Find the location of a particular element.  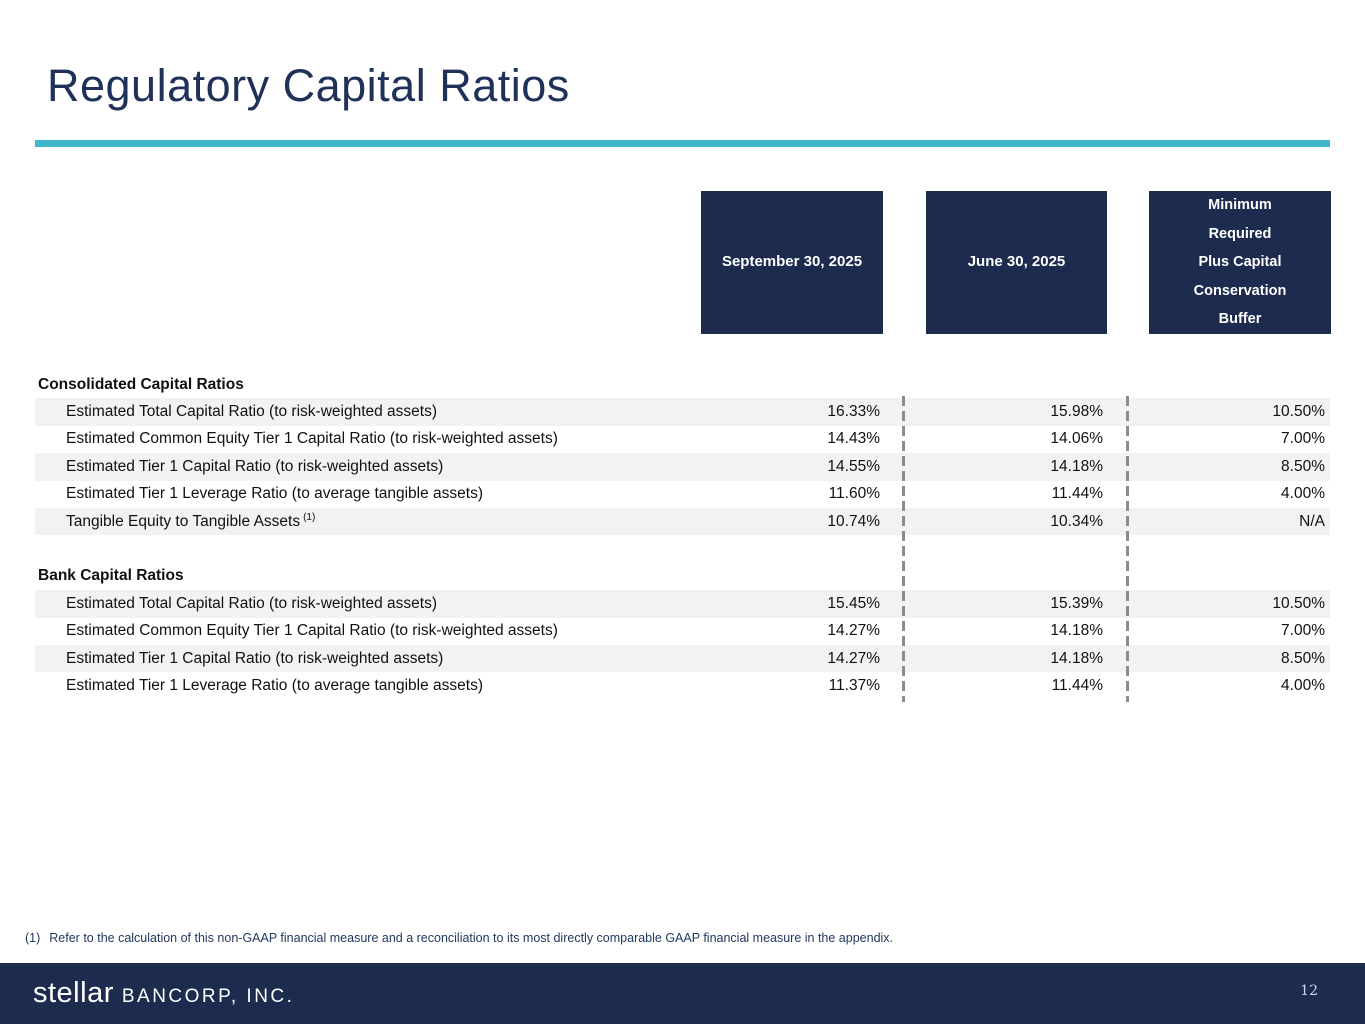

row-value-jun30: 15.98% is located at coordinates (1076, 412).